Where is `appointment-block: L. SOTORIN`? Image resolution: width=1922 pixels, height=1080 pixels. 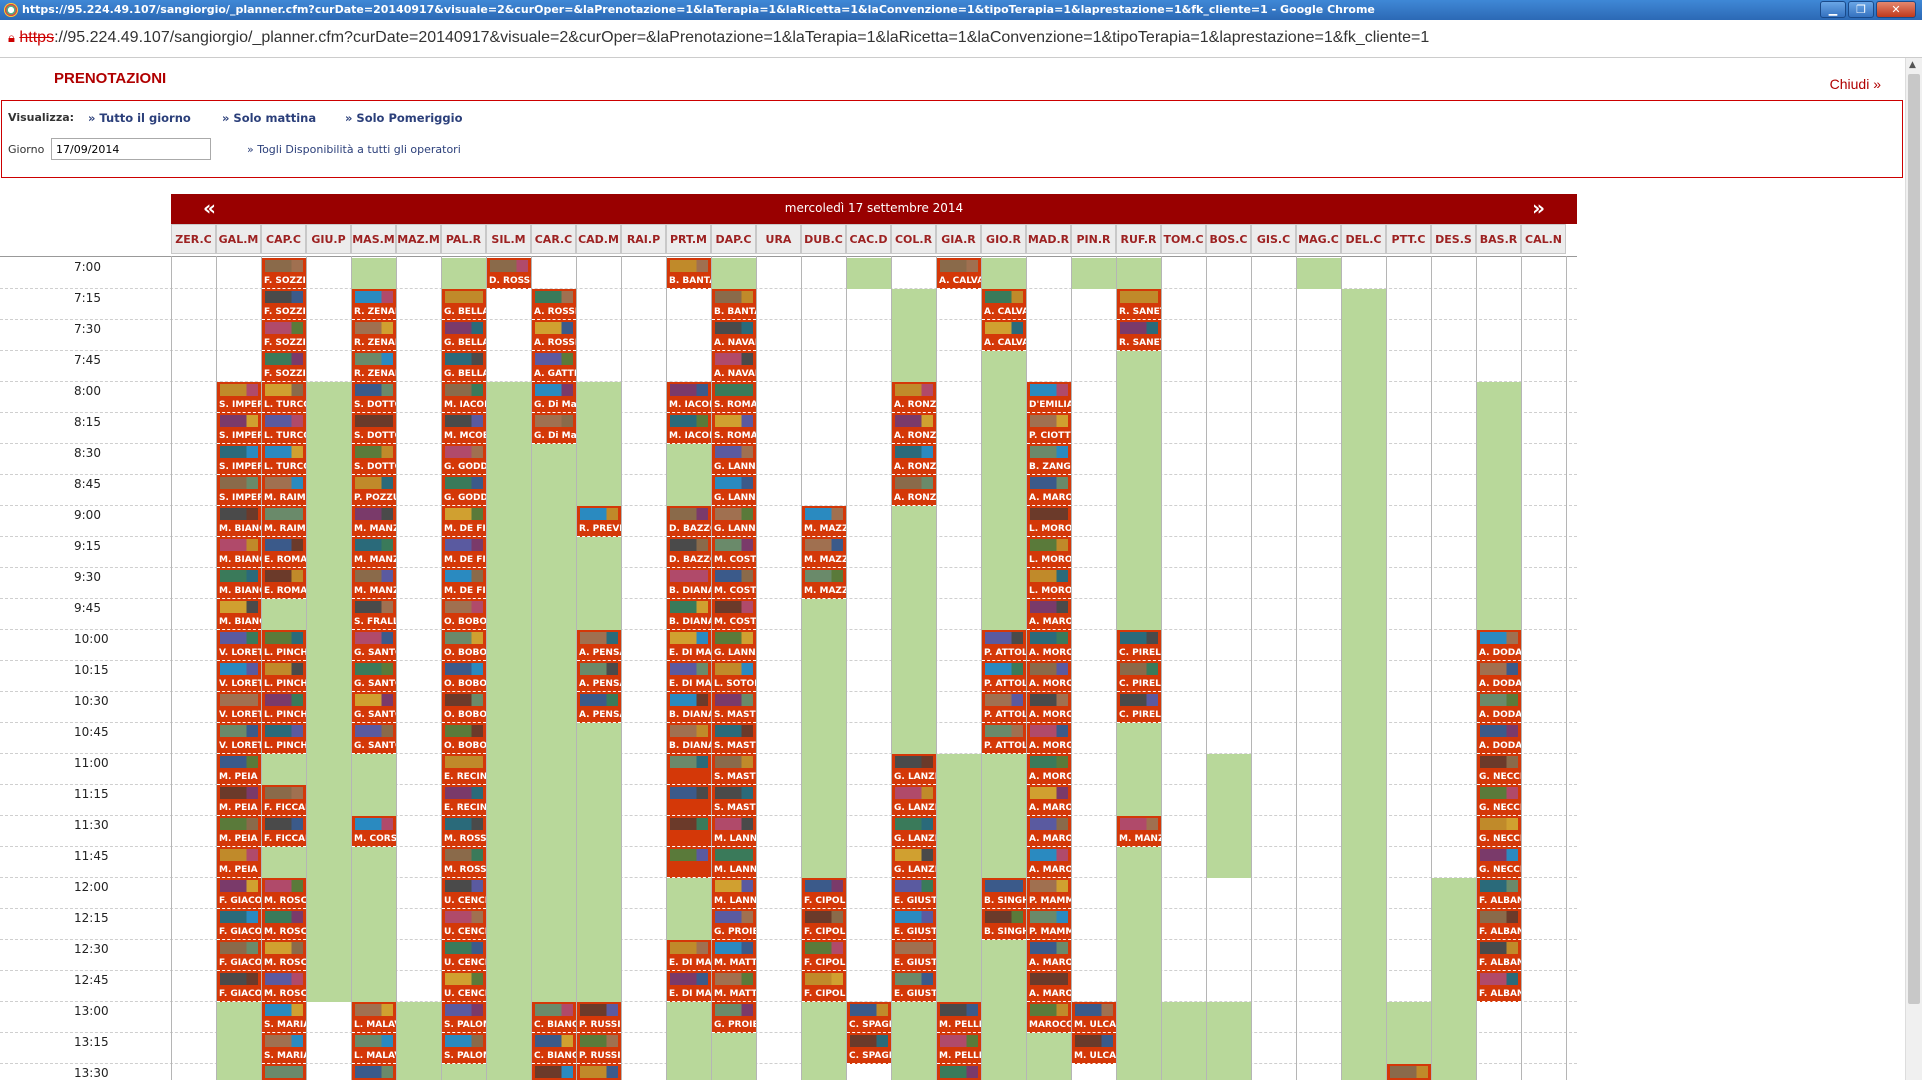 appointment-block: L. SOTORIN is located at coordinates (734, 676).